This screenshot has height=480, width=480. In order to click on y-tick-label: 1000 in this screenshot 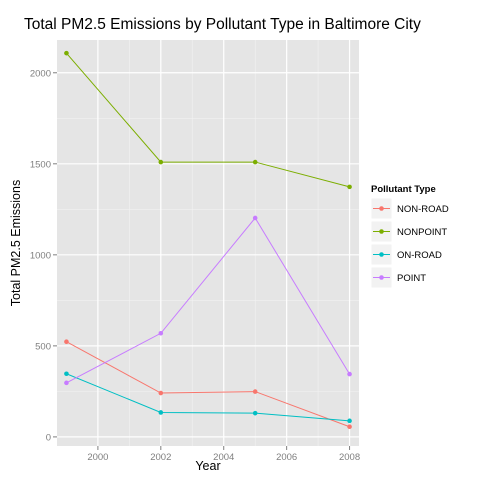, I will do `click(40, 255)`.